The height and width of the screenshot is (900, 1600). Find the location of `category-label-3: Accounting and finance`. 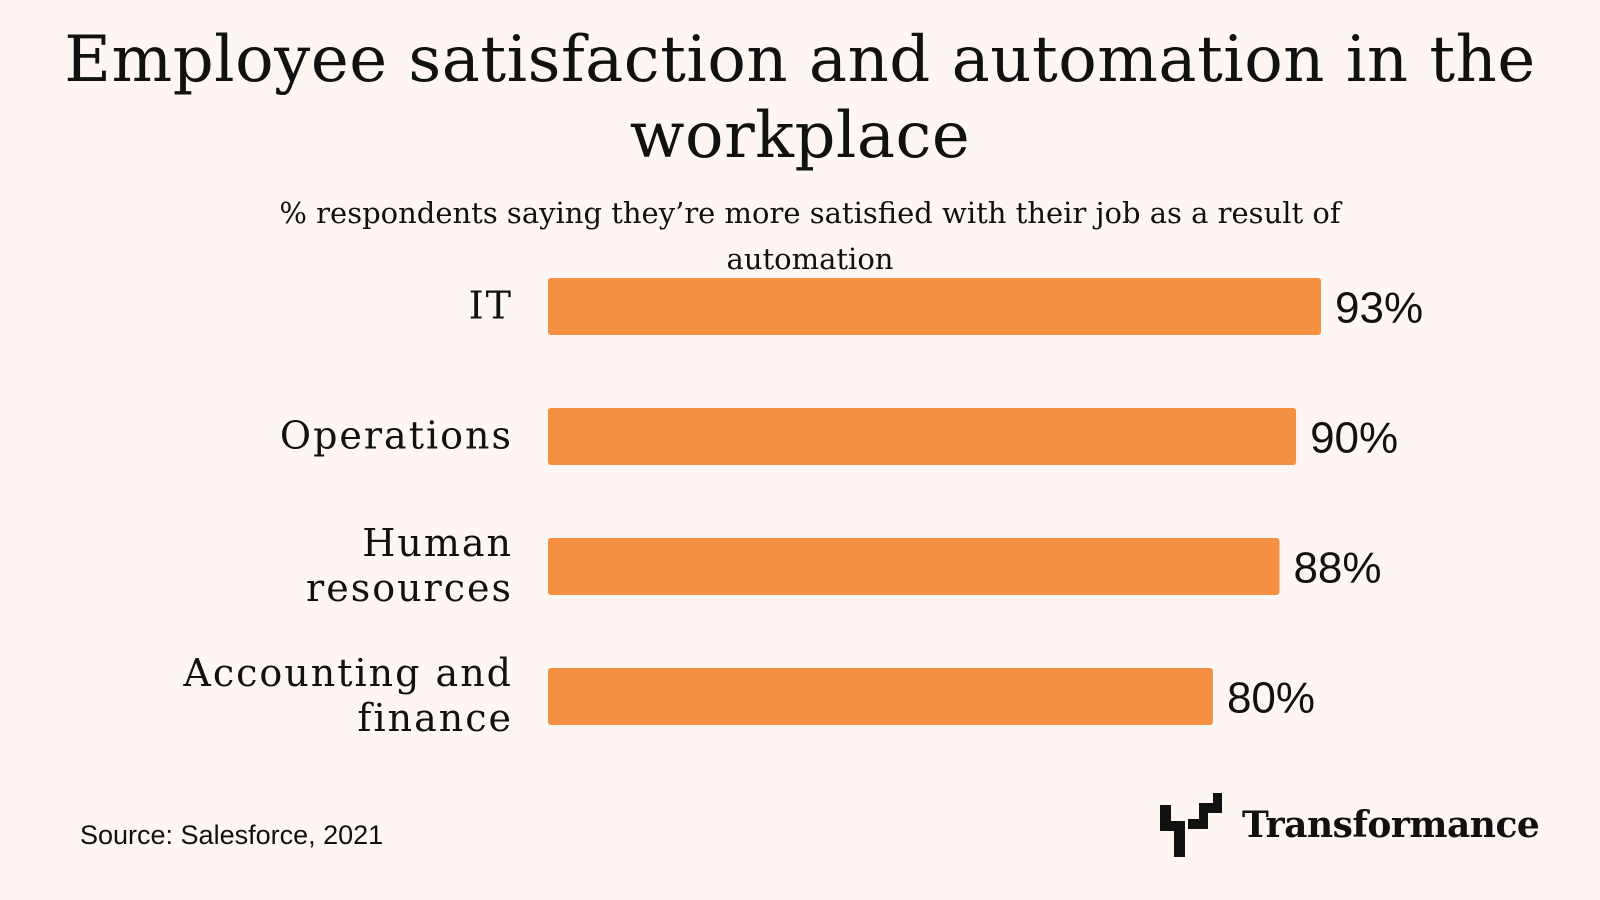

category-label-3: Accounting and finance is located at coordinates (347, 695).